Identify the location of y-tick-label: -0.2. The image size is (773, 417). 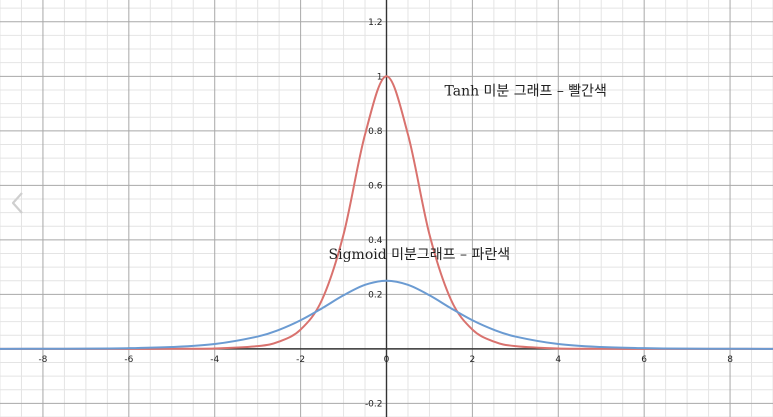
(374, 404).